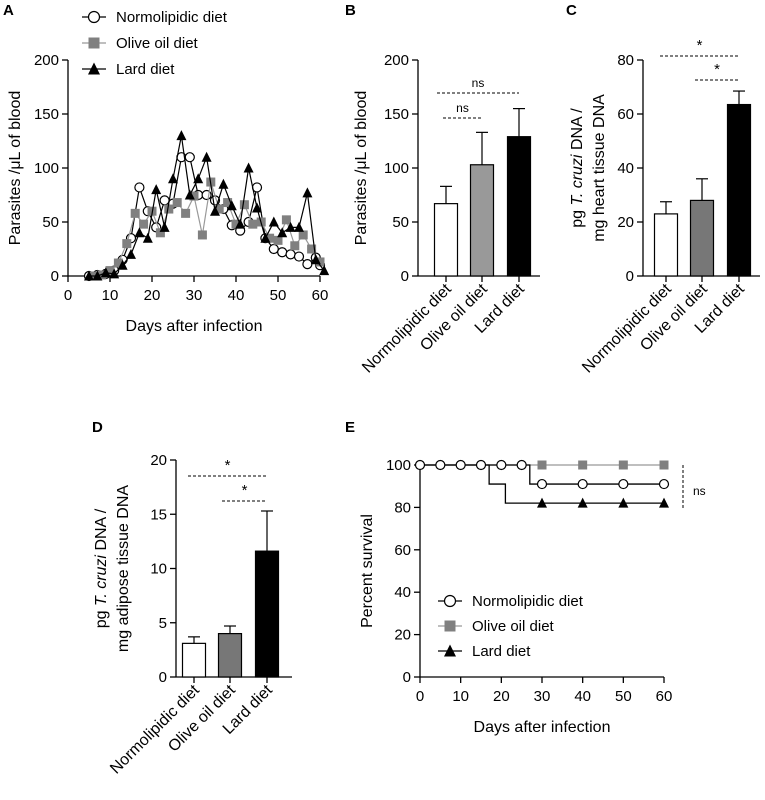 The image size is (765, 800). Describe the element at coordinates (194, 326) in the screenshot. I see `a-x-axis-label: Days after infection` at that location.